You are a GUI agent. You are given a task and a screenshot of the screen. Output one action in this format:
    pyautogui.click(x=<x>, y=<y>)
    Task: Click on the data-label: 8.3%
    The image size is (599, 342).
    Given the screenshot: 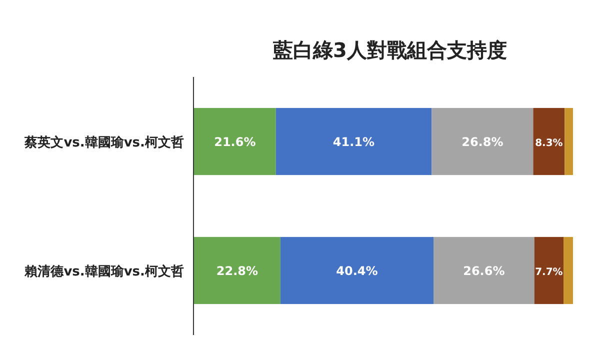 What is the action you would take?
    pyautogui.click(x=549, y=143)
    